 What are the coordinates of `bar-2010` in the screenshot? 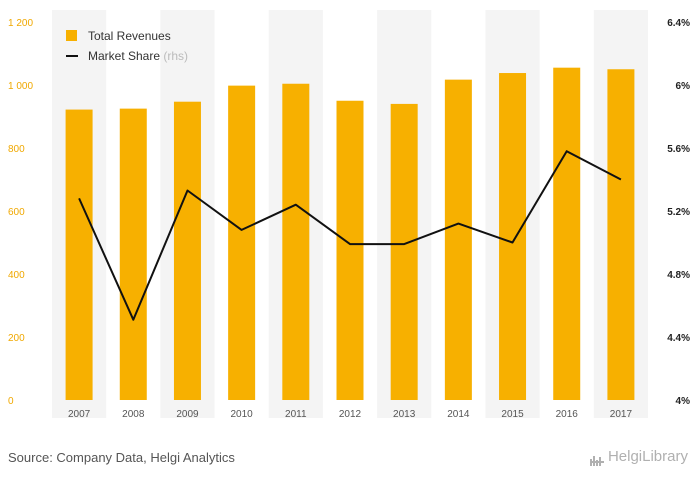 It's located at (242, 242).